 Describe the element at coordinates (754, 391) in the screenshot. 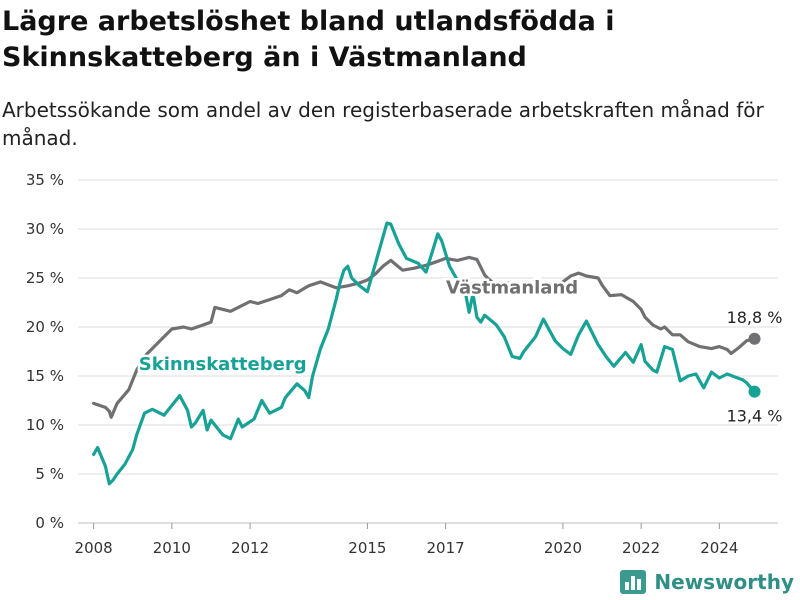

I see `end-point-skinnskatteberg` at that location.